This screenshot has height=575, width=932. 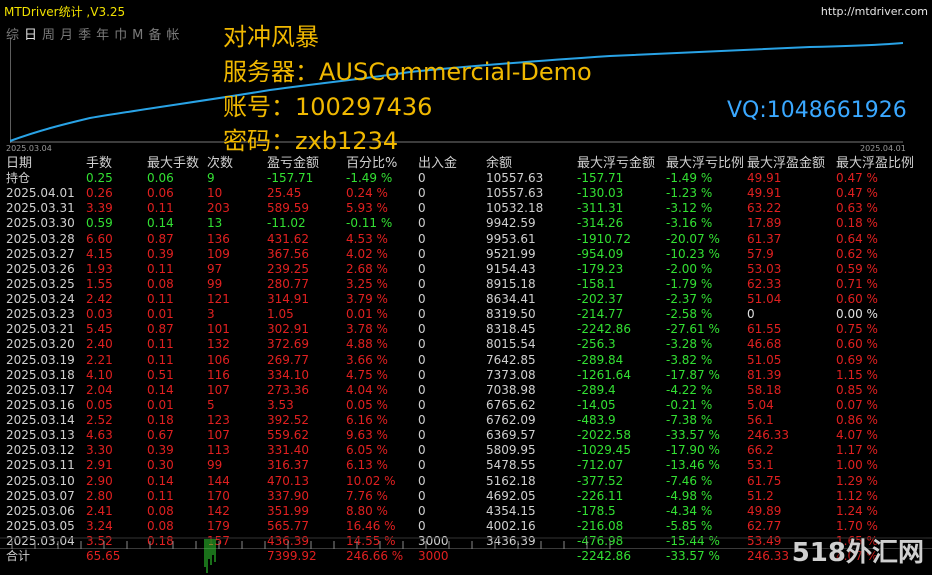 What do you see at coordinates (218, 480) in the screenshot?
I see `count-cell: 144` at bounding box center [218, 480].